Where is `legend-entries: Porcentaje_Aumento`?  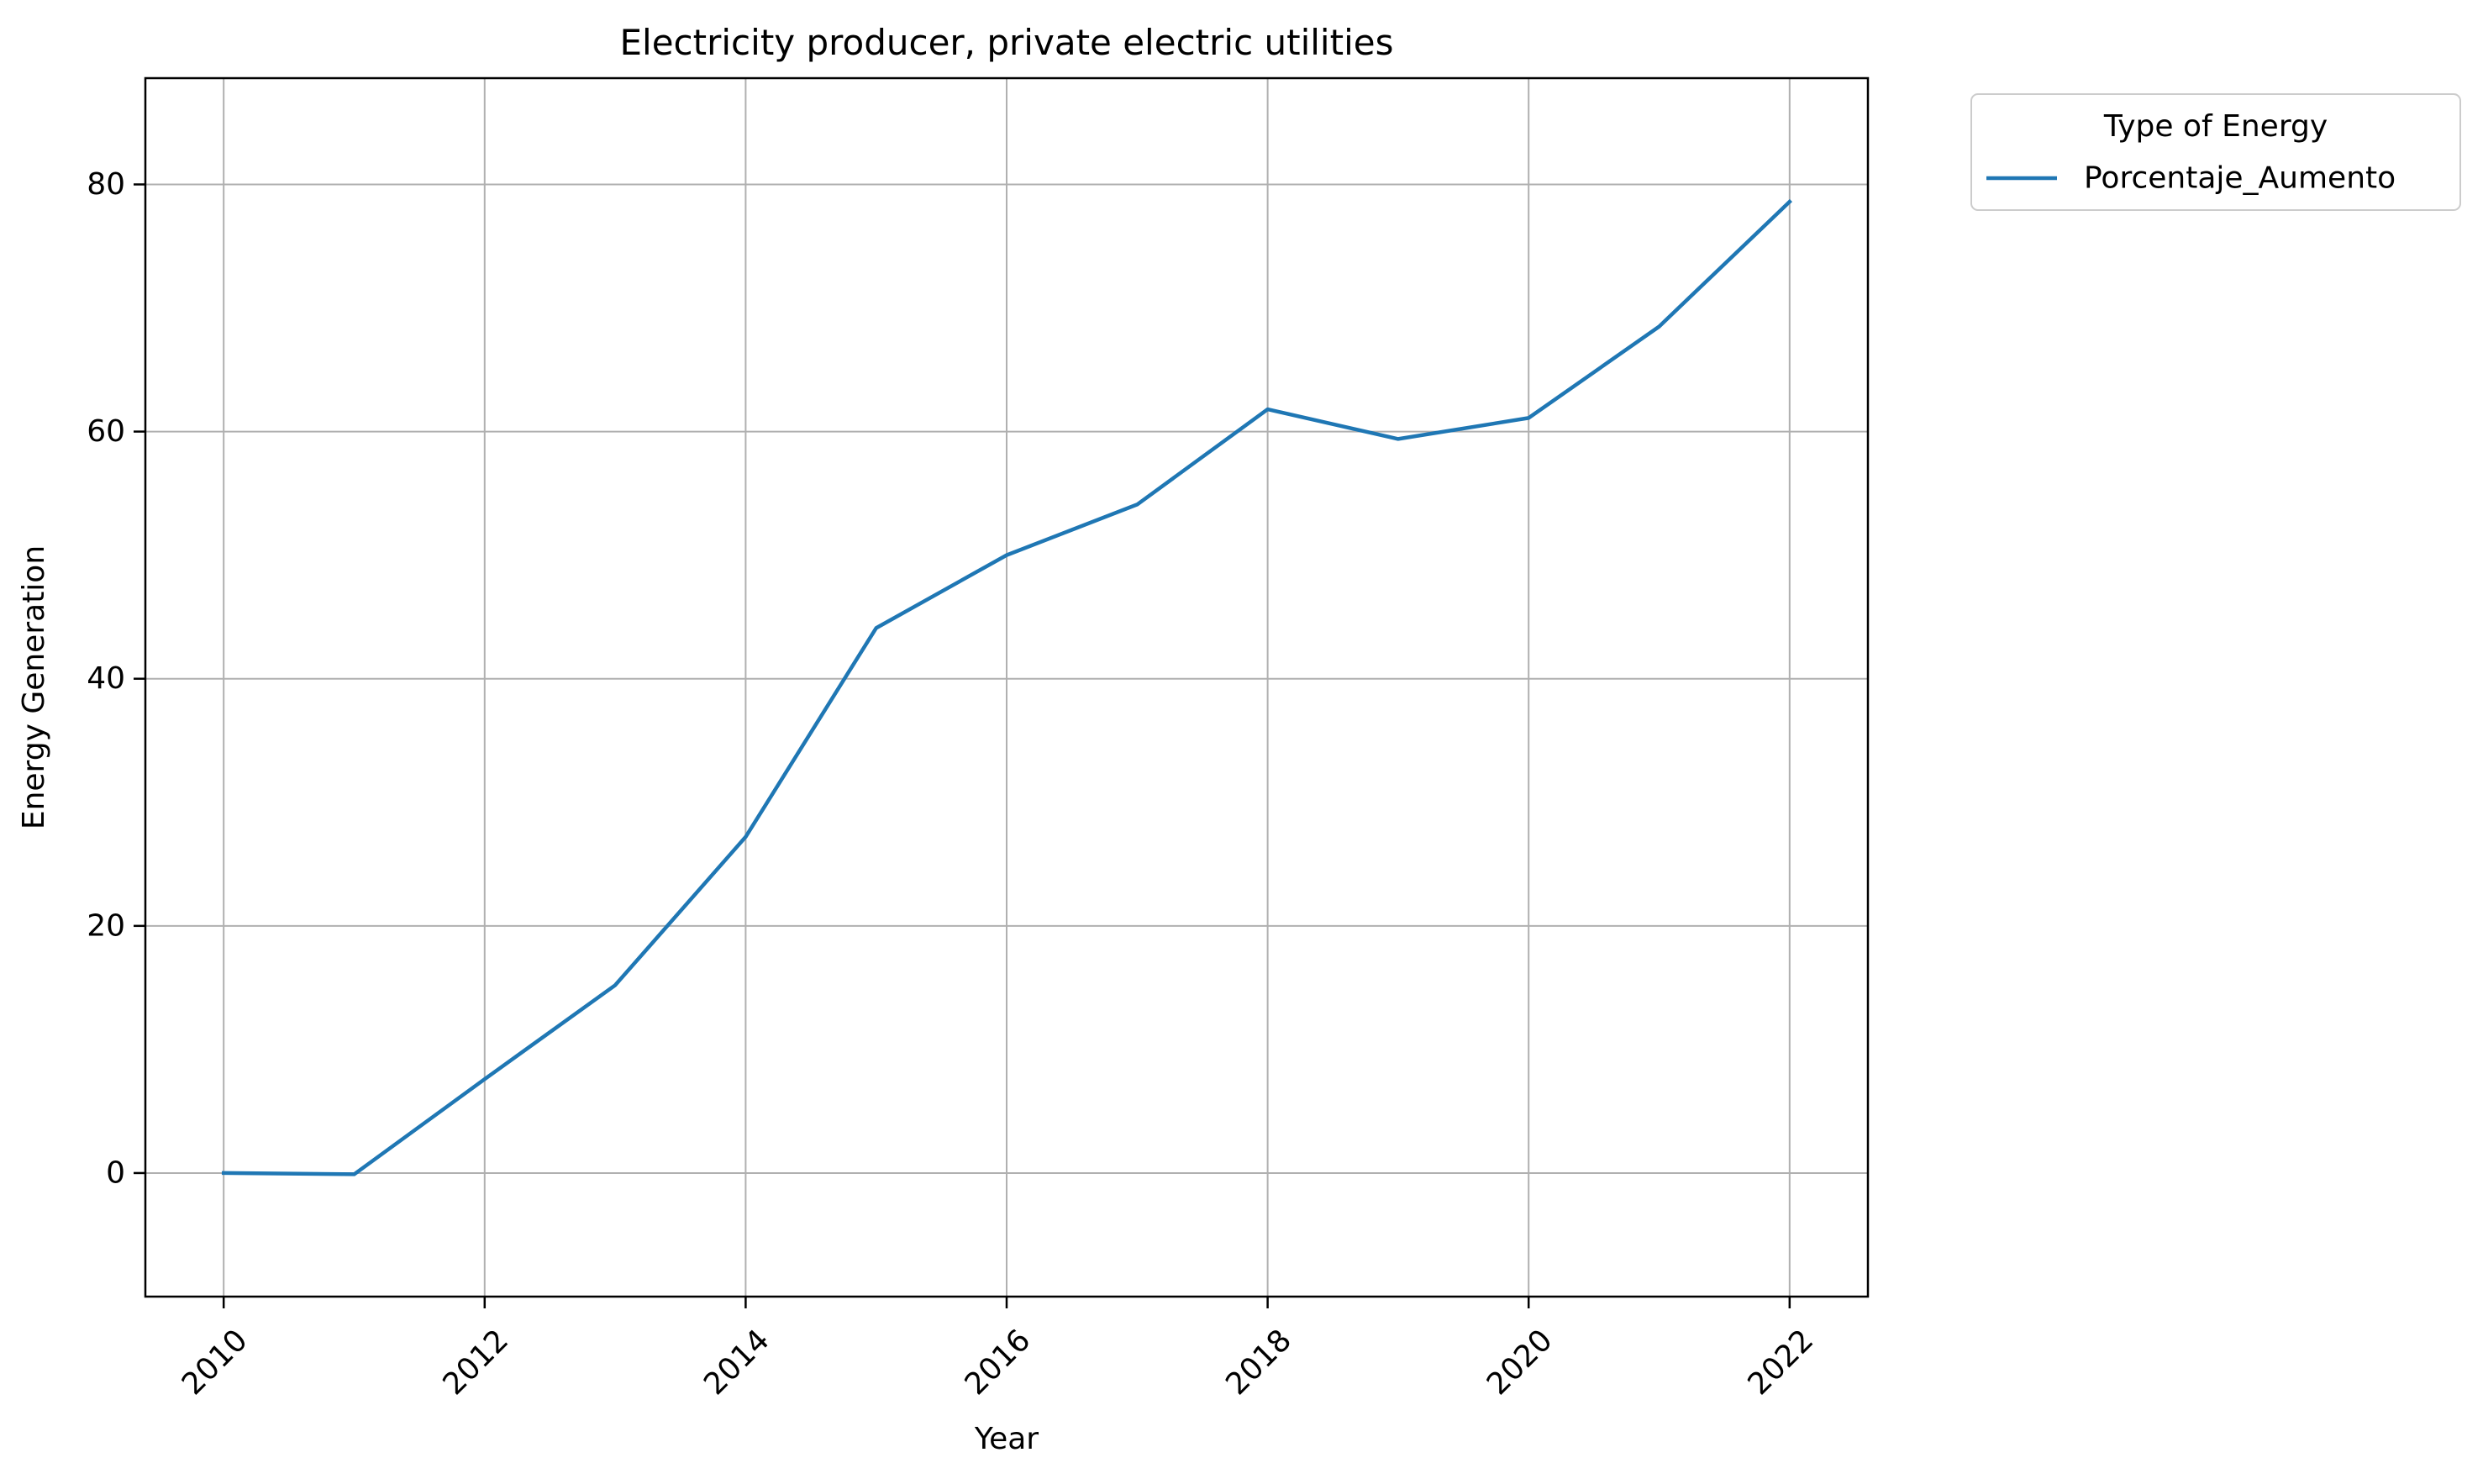 legend-entries: Porcentaje_Aumento is located at coordinates (2191, 178).